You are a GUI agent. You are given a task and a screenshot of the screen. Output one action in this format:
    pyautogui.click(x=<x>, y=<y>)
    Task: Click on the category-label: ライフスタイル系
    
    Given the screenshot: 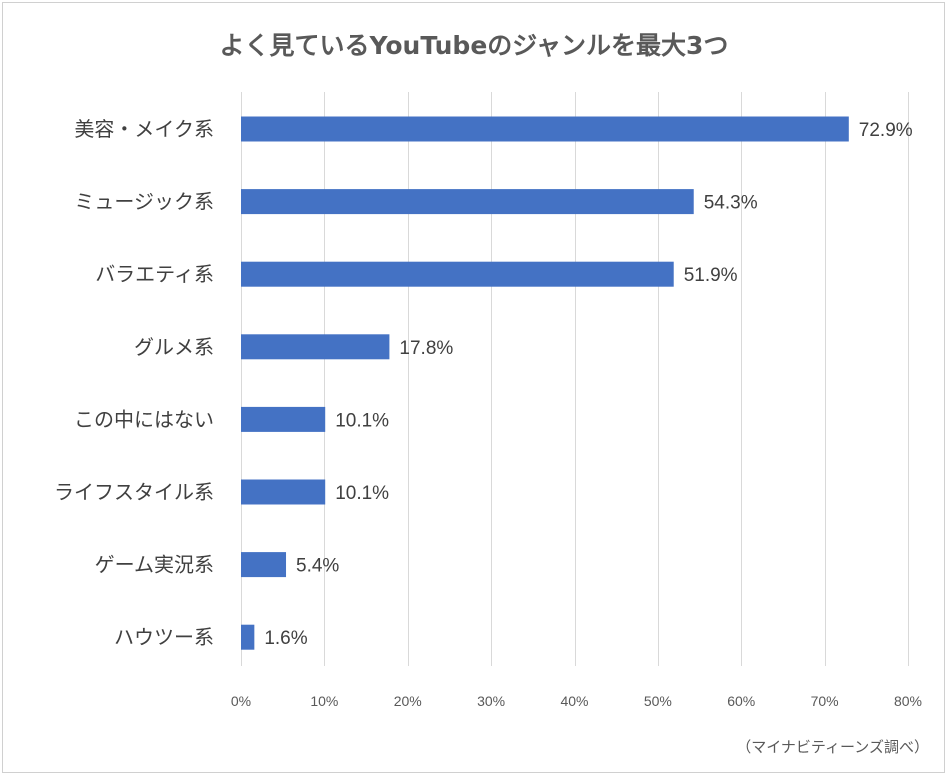 What is the action you would take?
    pyautogui.click(x=134, y=492)
    